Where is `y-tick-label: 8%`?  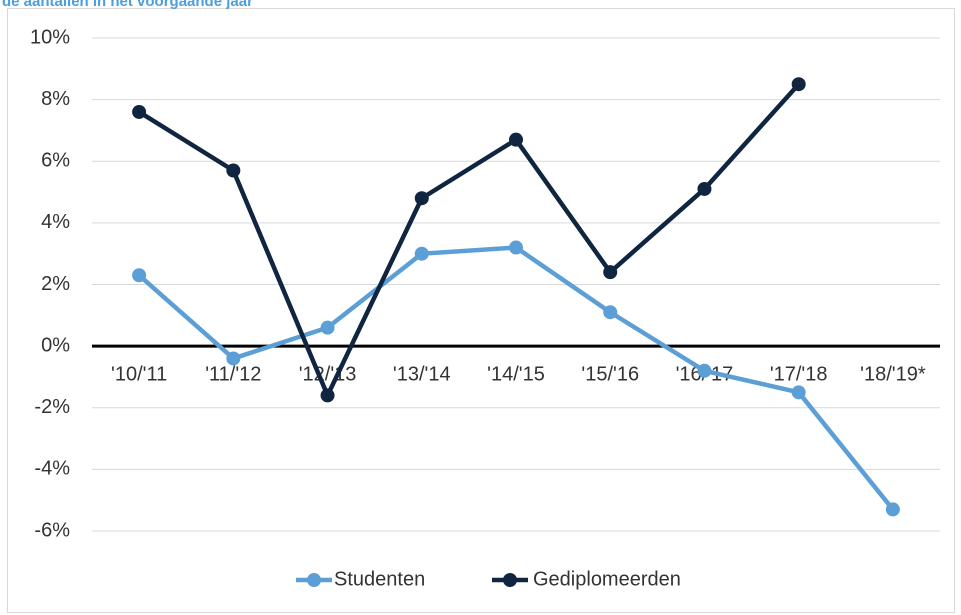 y-tick-label: 8% is located at coordinates (55, 99).